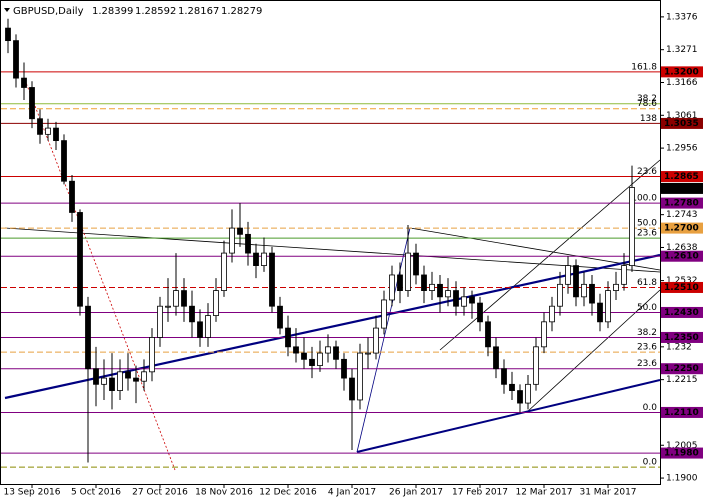 This screenshot has width=704, height=498. I want to click on fib-label: 38.2, so click(647, 99).